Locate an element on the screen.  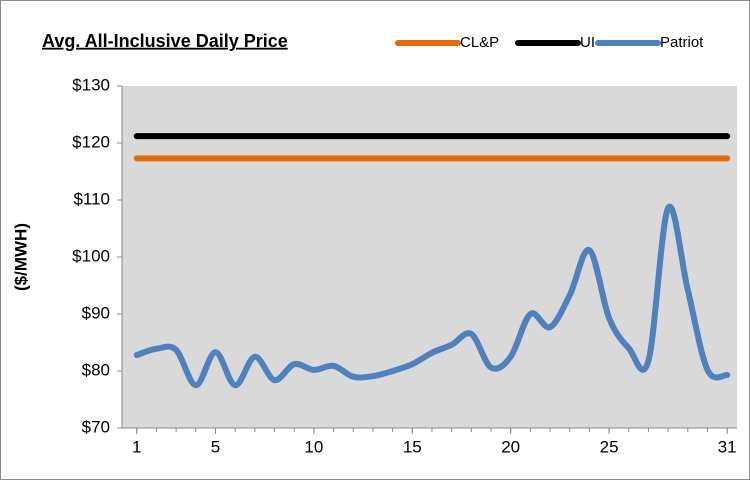
y-tick-label: $70 is located at coordinates (96, 426).